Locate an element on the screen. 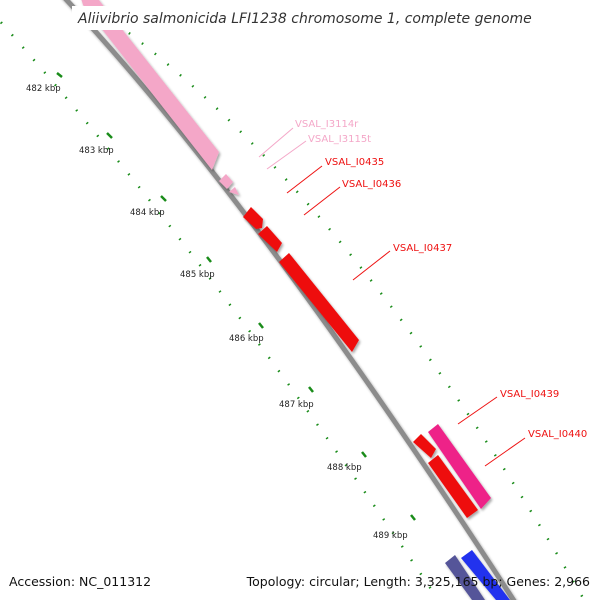 This screenshot has height=600, width=600. gene-feature-vsal-i0436 is located at coordinates (270, 239).